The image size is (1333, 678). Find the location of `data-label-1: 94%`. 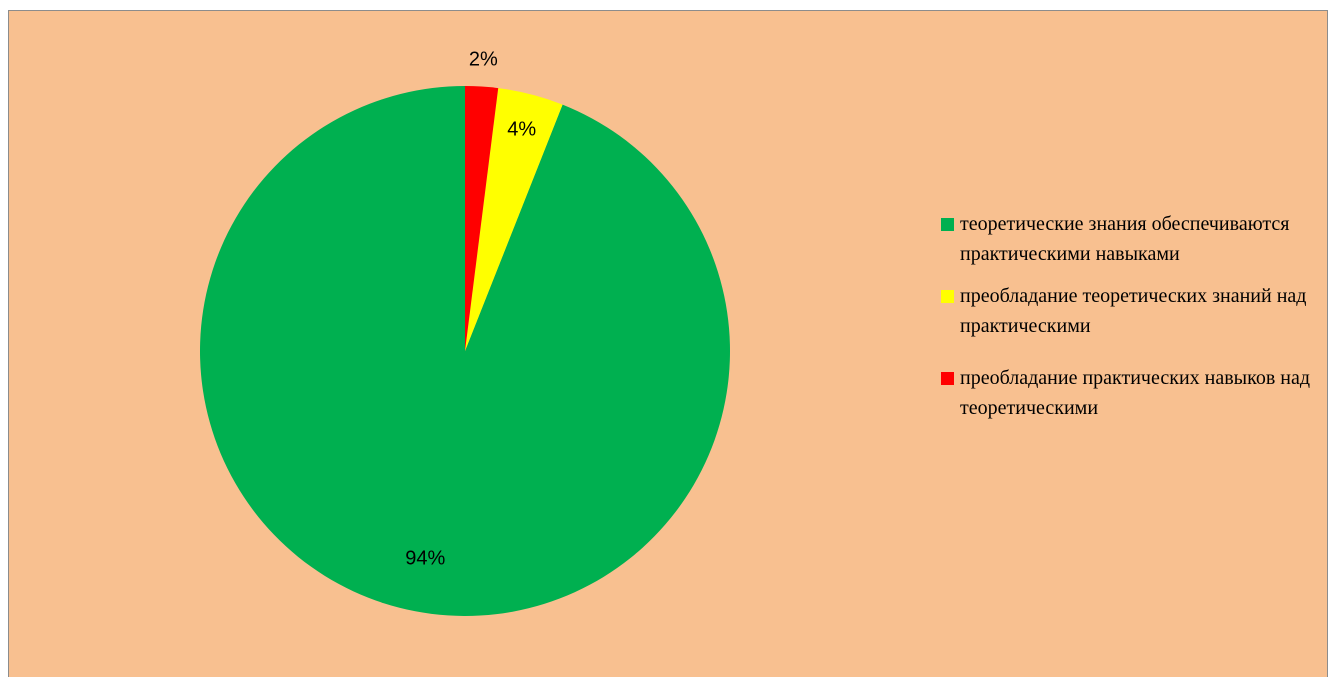

data-label-1: 94% is located at coordinates (425, 559).